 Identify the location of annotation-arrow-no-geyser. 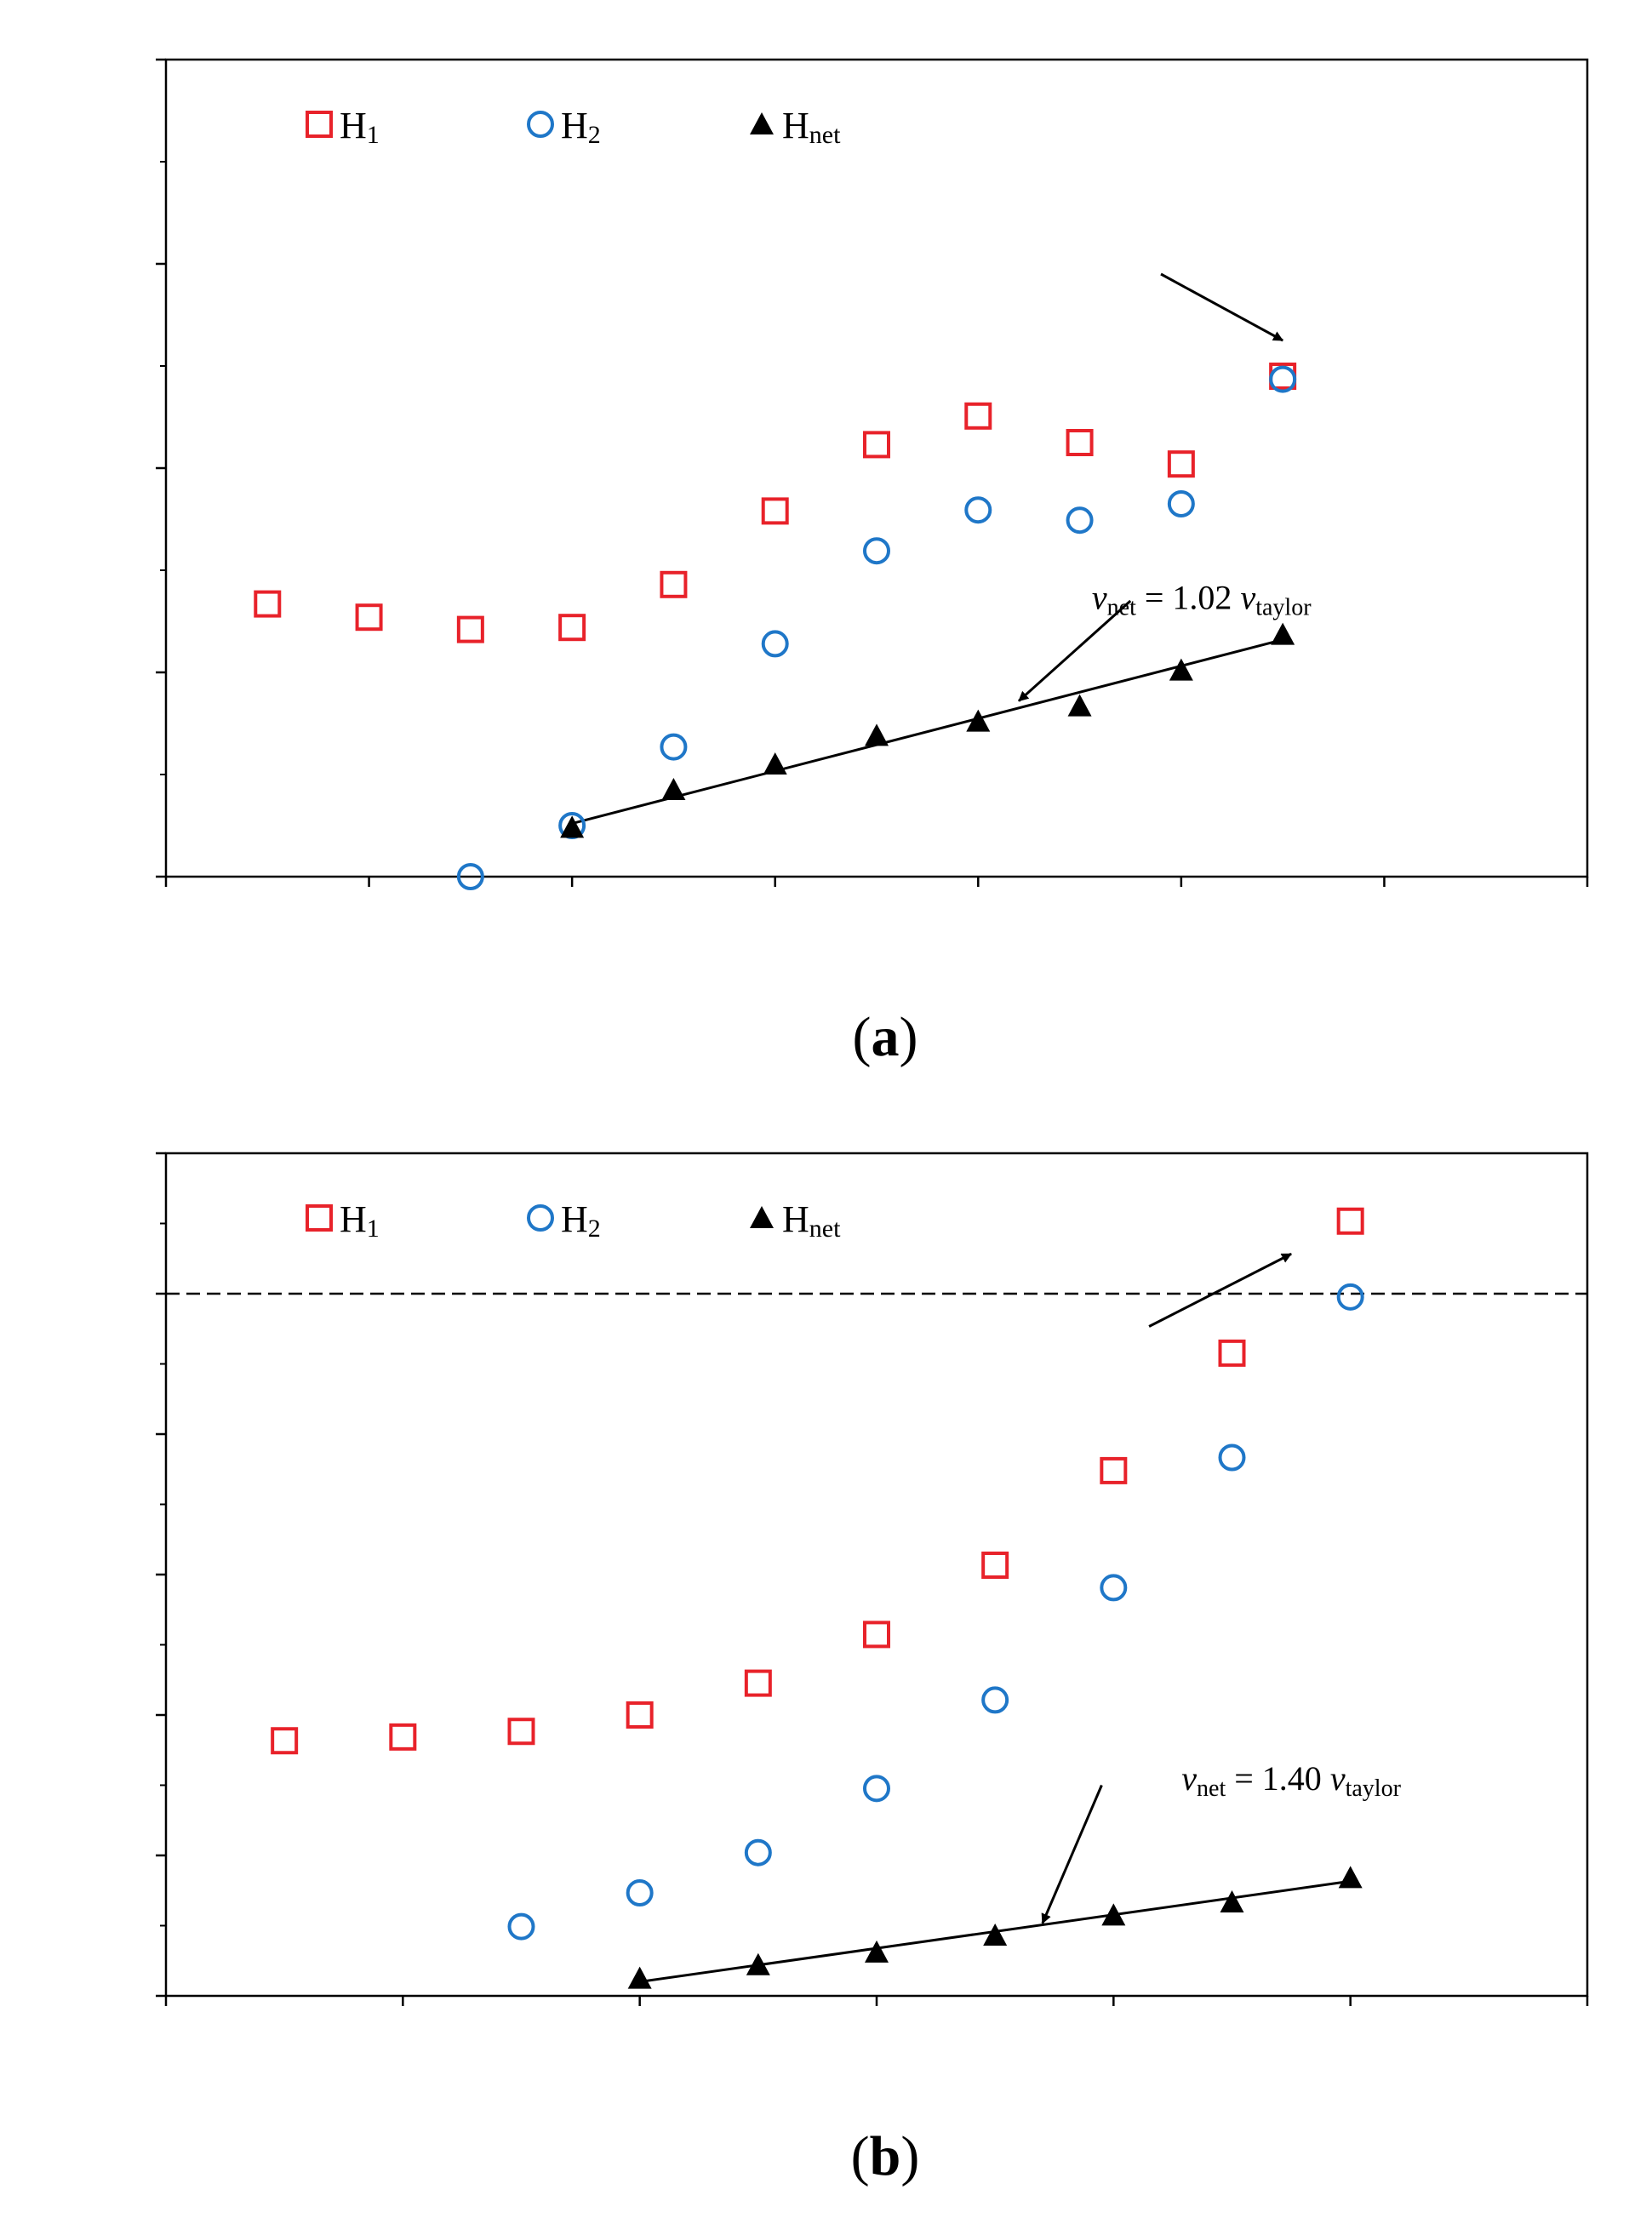
(1222, 307).